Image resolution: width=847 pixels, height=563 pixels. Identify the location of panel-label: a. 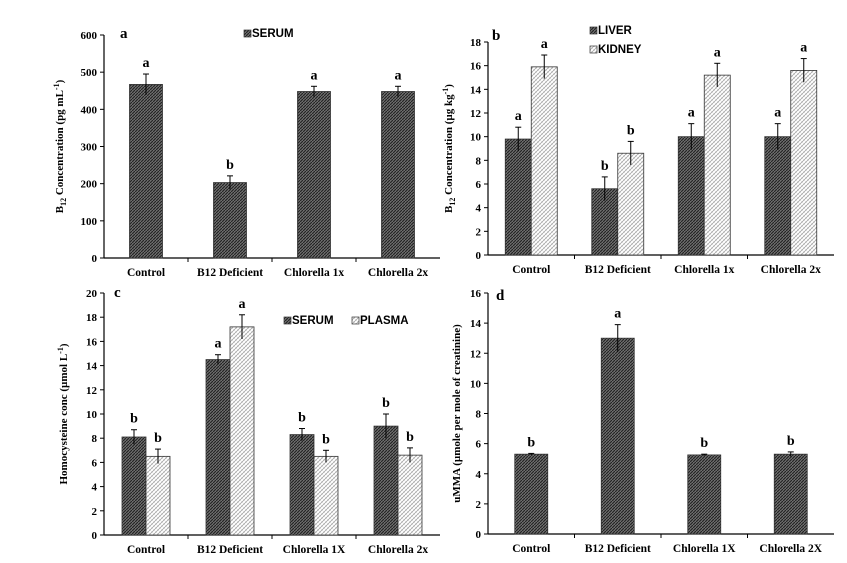
(124, 34).